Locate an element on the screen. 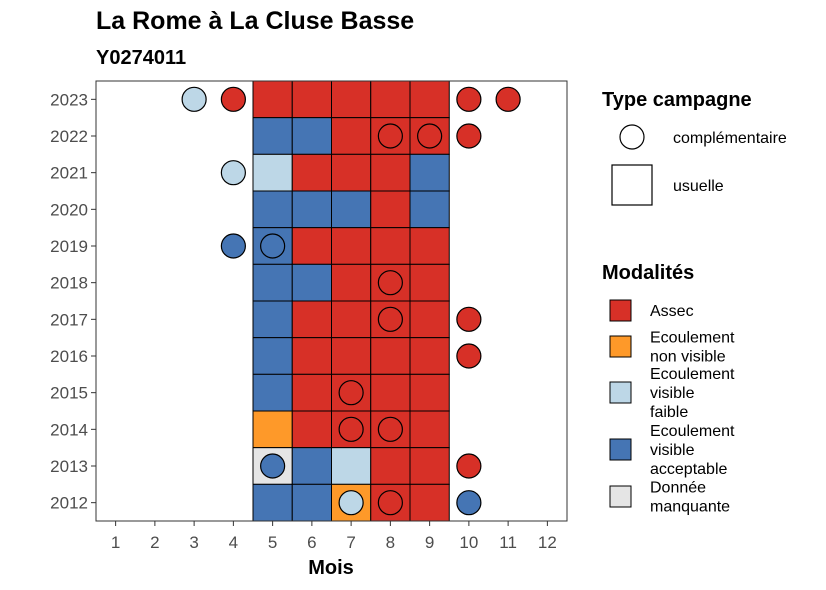 The width and height of the screenshot is (826, 590). legend-label-ecoulement-non-visible: non visible is located at coordinates (688, 357).